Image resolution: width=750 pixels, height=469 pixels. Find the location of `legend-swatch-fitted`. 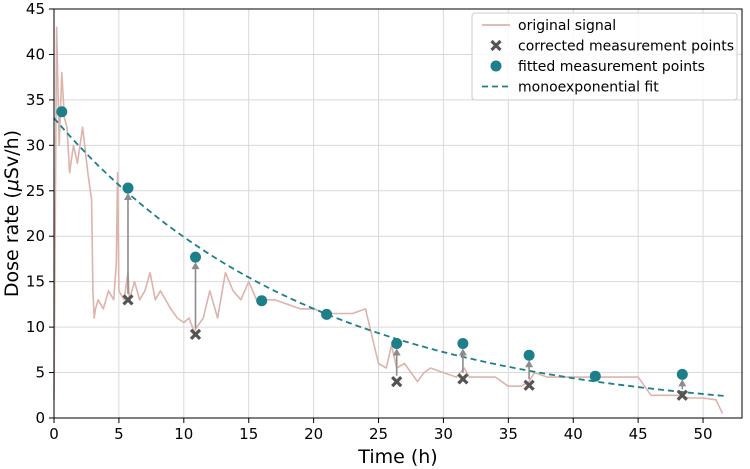

legend-swatch-fitted is located at coordinates (496, 66).